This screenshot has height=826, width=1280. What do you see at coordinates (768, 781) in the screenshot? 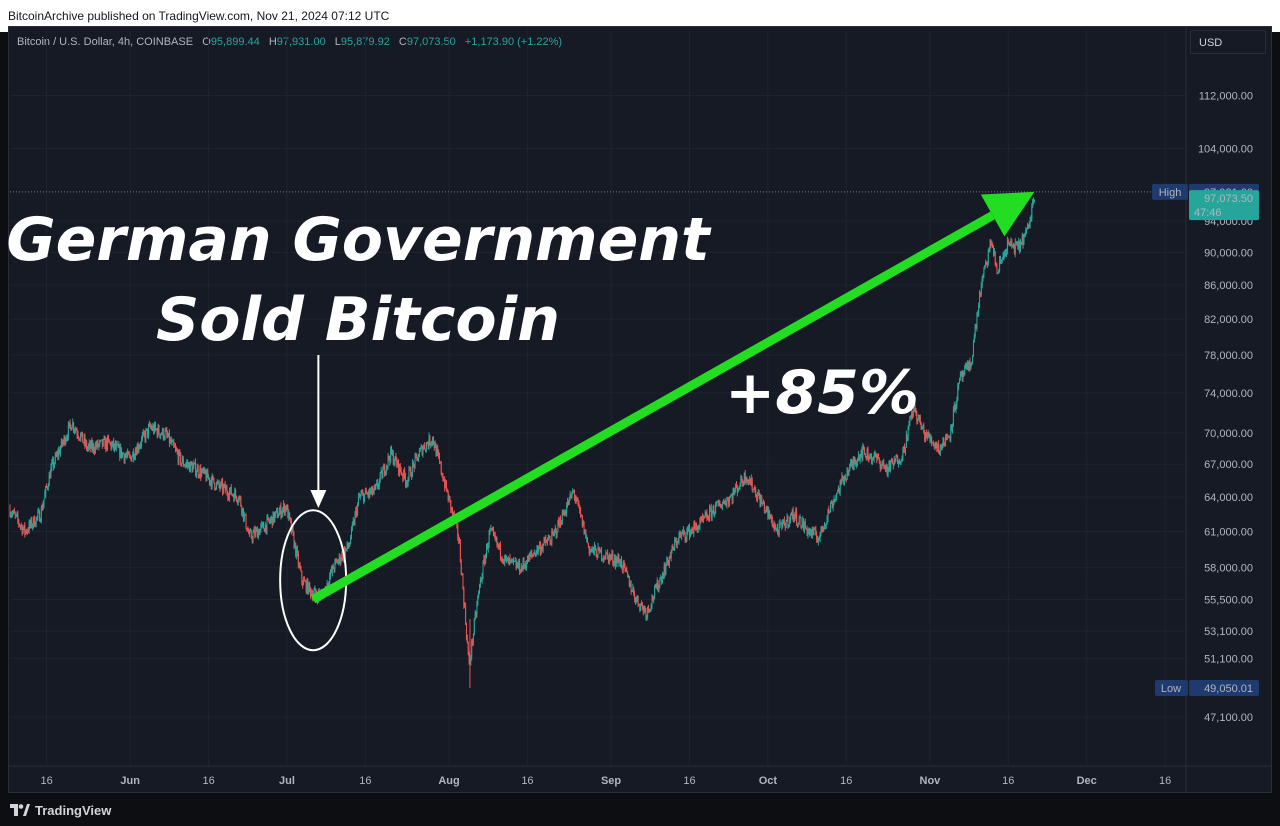
I see `x-tick-label: Oct` at bounding box center [768, 781].